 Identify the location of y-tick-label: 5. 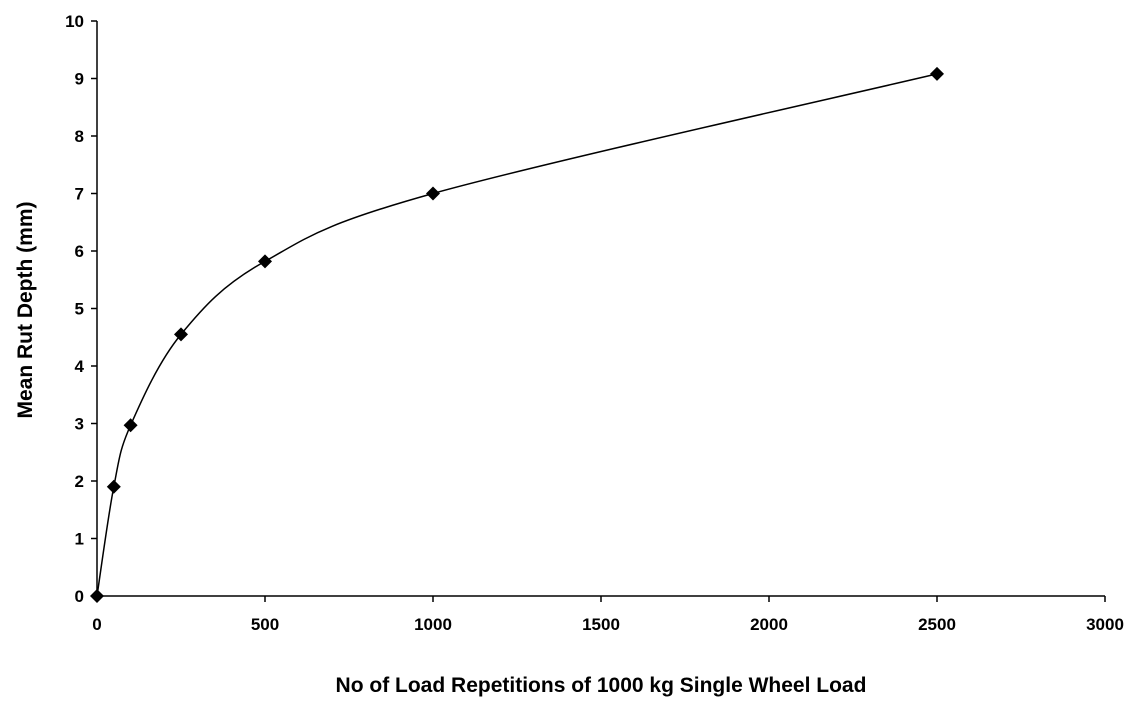
(79, 309).